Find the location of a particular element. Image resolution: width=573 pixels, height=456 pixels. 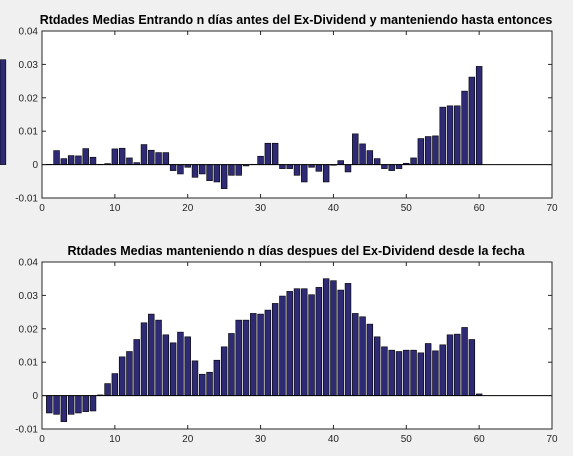

chart-top-ytick-label: 0 is located at coordinates (35, 165).